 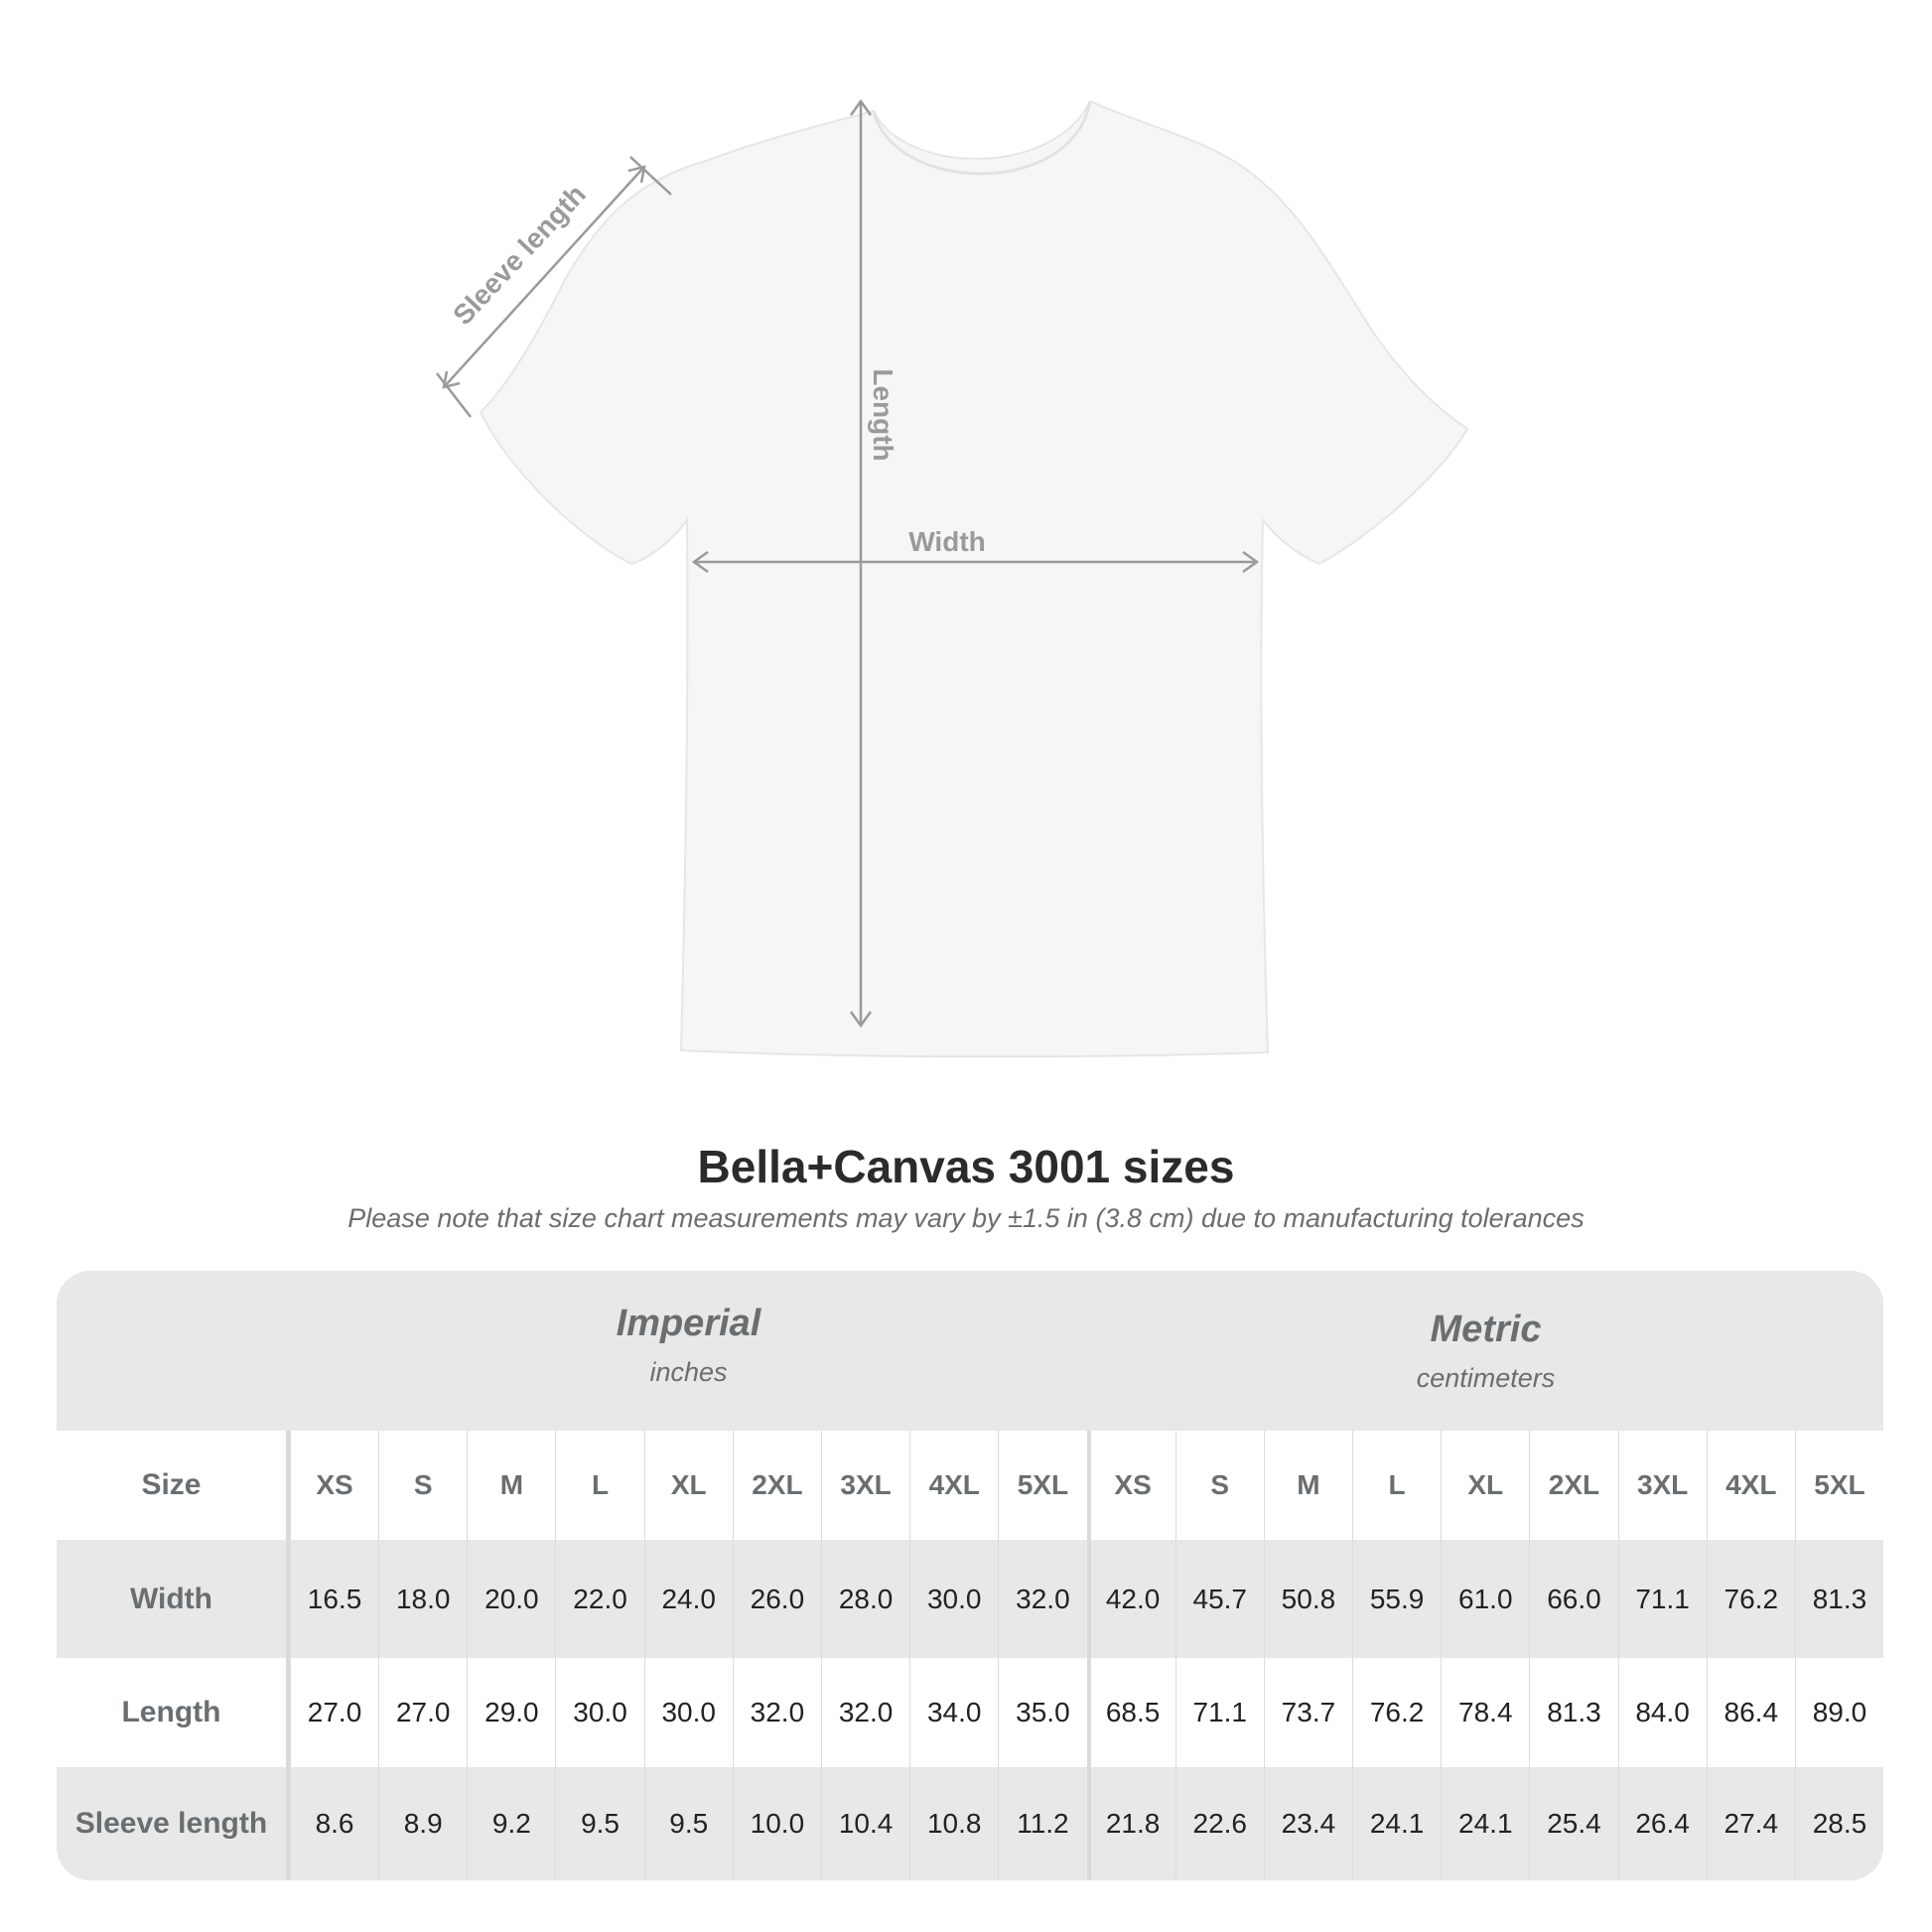 What do you see at coordinates (173, 1823) in the screenshot?
I see `row-label: Sleeve length` at bounding box center [173, 1823].